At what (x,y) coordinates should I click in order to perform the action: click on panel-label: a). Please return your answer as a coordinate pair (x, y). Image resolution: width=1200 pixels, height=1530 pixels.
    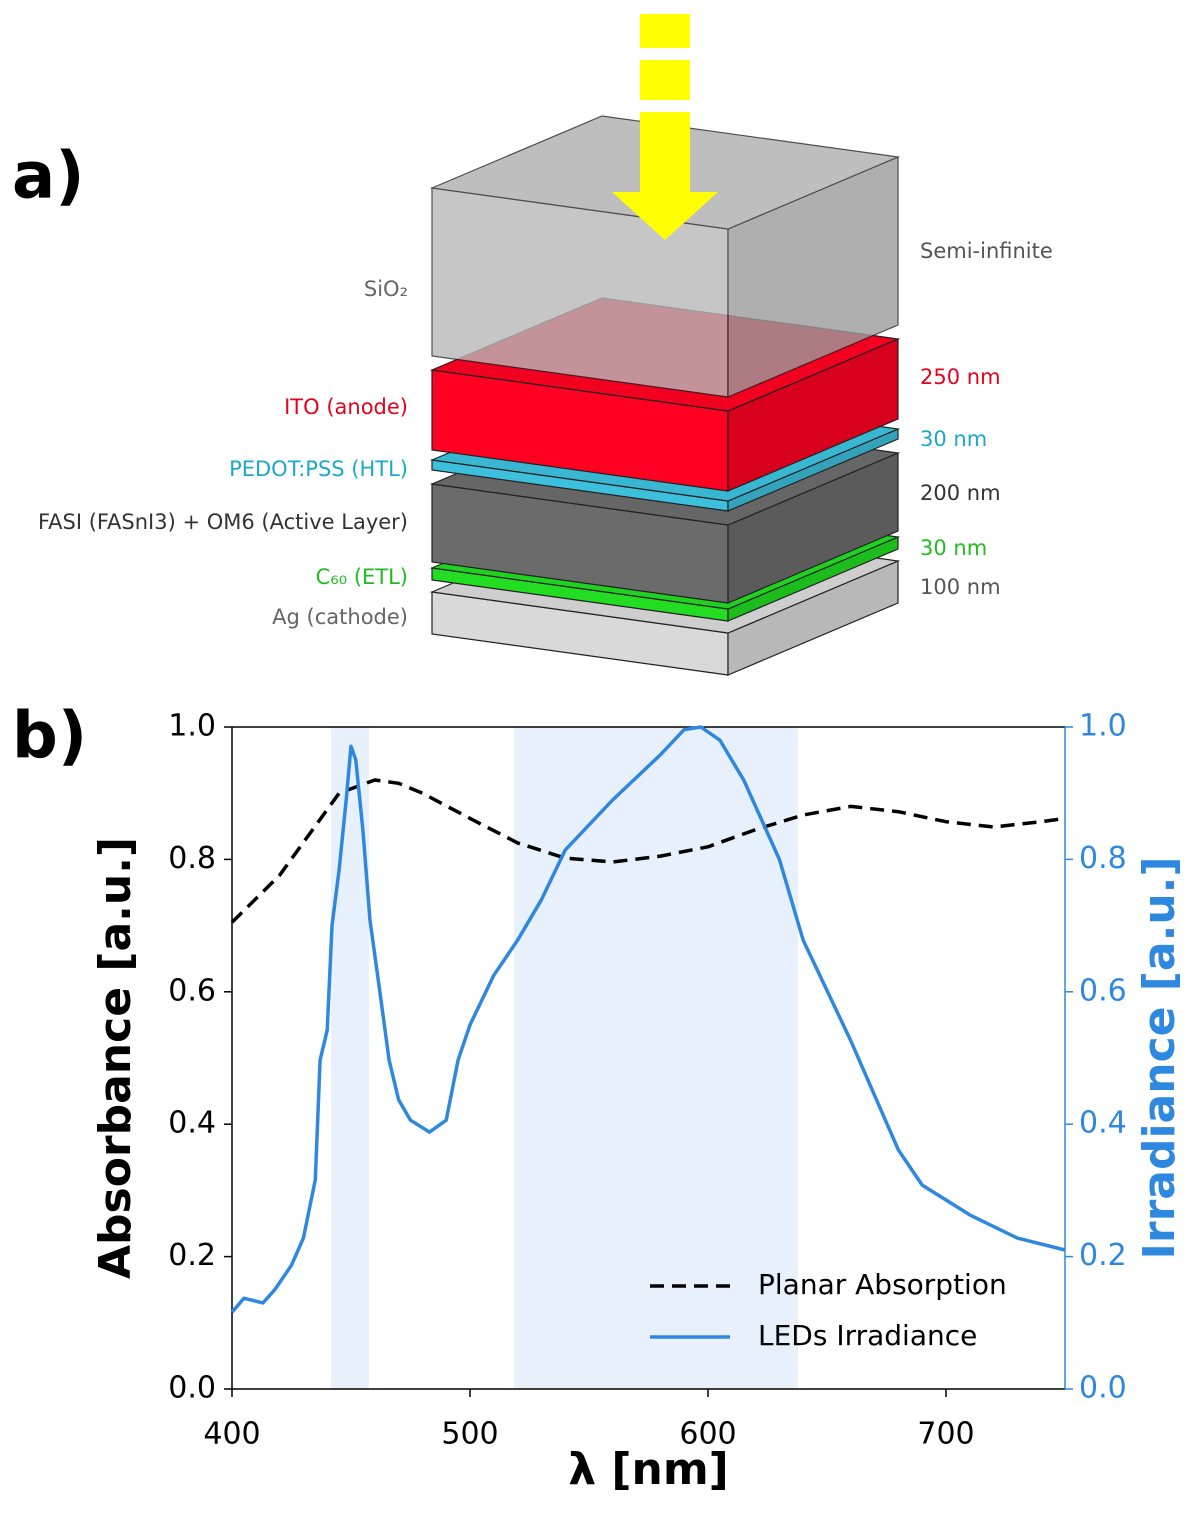
    Looking at the image, I should click on (48, 177).